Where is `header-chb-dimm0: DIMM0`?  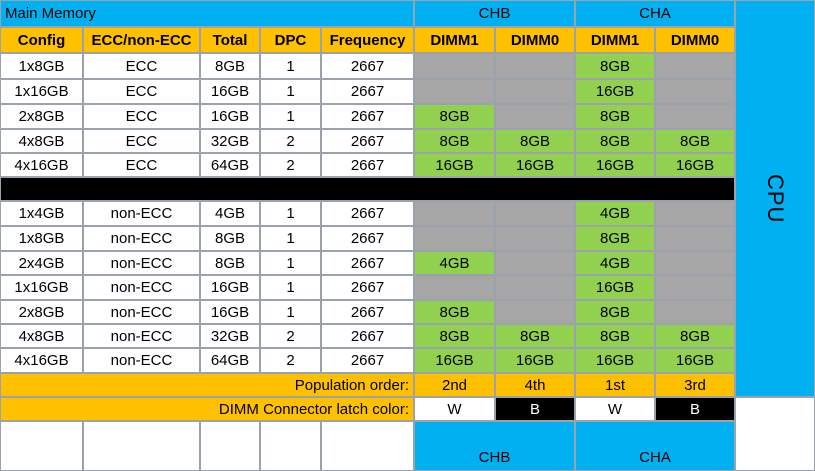
header-chb-dimm0: DIMM0 is located at coordinates (535, 40).